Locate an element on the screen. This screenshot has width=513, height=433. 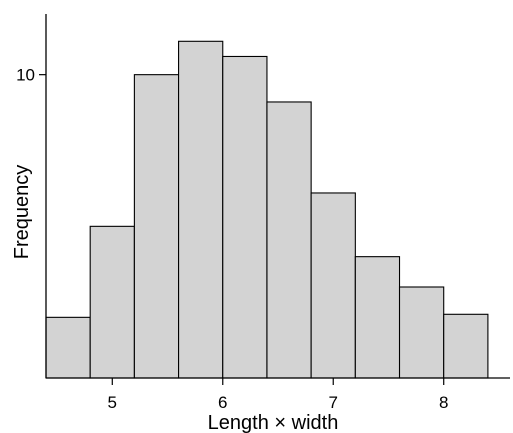
x-ticks: 5 6 7 8 is located at coordinates (278, 395).